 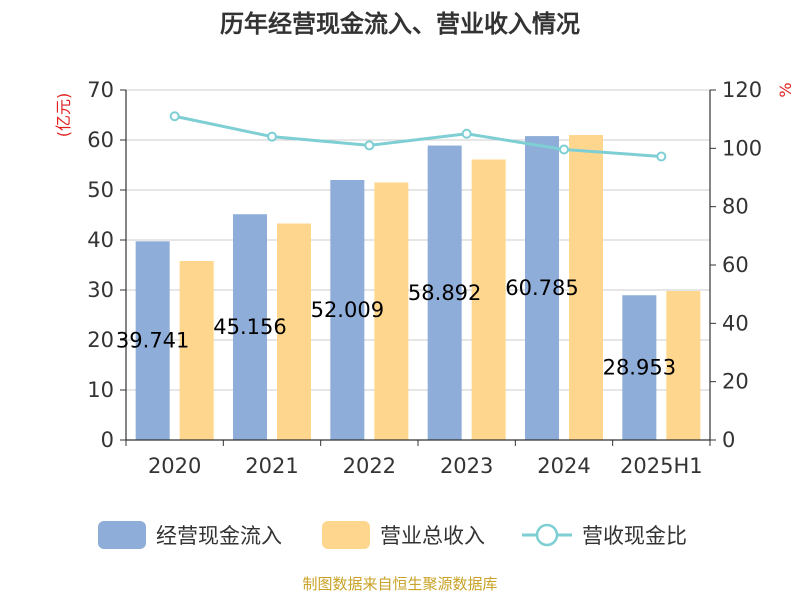 What do you see at coordinates (346, 535) in the screenshot?
I see `legend-swatch-revenue` at bounding box center [346, 535].